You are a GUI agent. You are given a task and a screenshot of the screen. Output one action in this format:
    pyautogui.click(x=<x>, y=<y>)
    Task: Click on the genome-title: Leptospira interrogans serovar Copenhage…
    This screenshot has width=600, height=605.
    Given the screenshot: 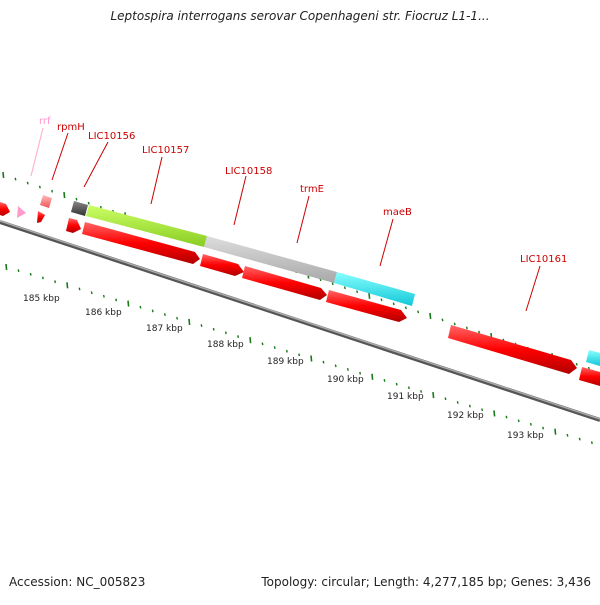 What is the action you would take?
    pyautogui.click(x=300, y=16)
    